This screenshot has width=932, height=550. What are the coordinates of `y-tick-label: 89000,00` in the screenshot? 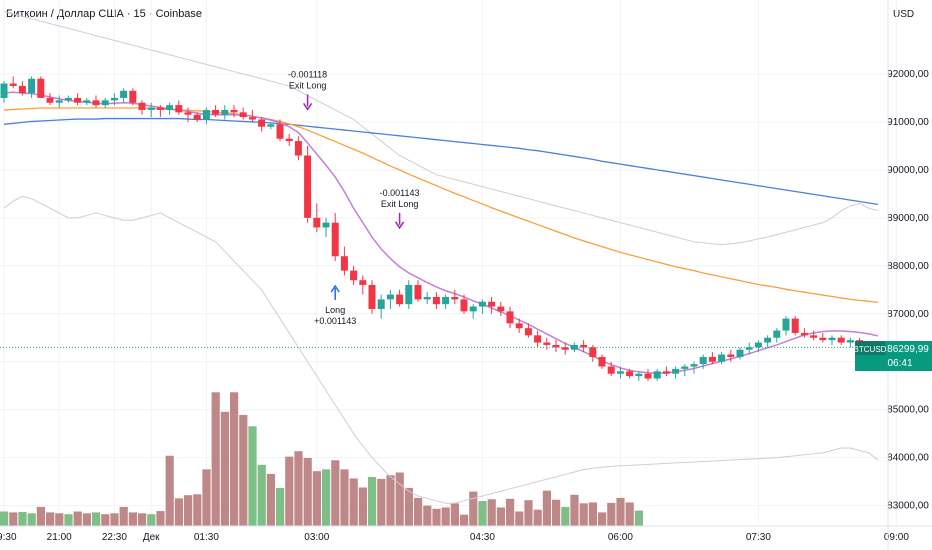 It's located at (908, 218).